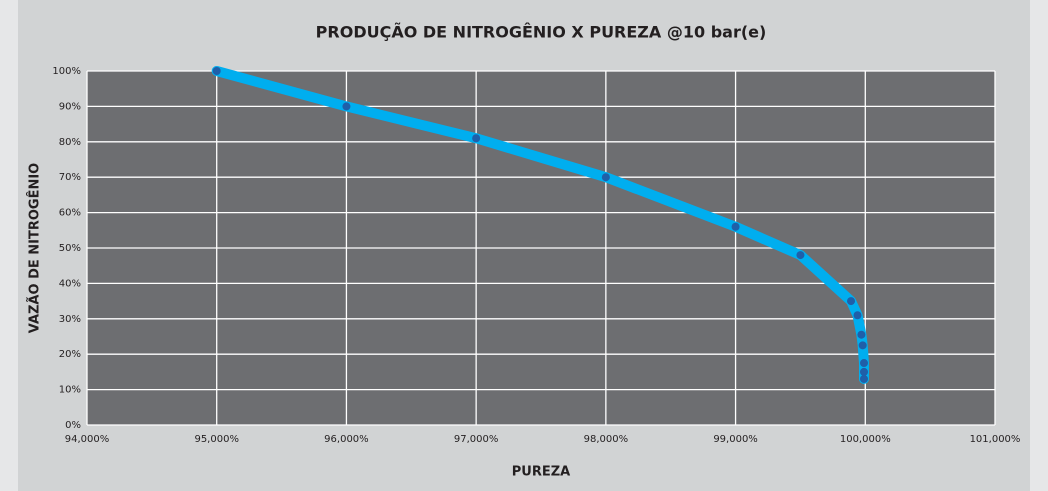  What do you see at coordinates (70, 283) in the screenshot?
I see `y-tick-label: 40%` at bounding box center [70, 283].